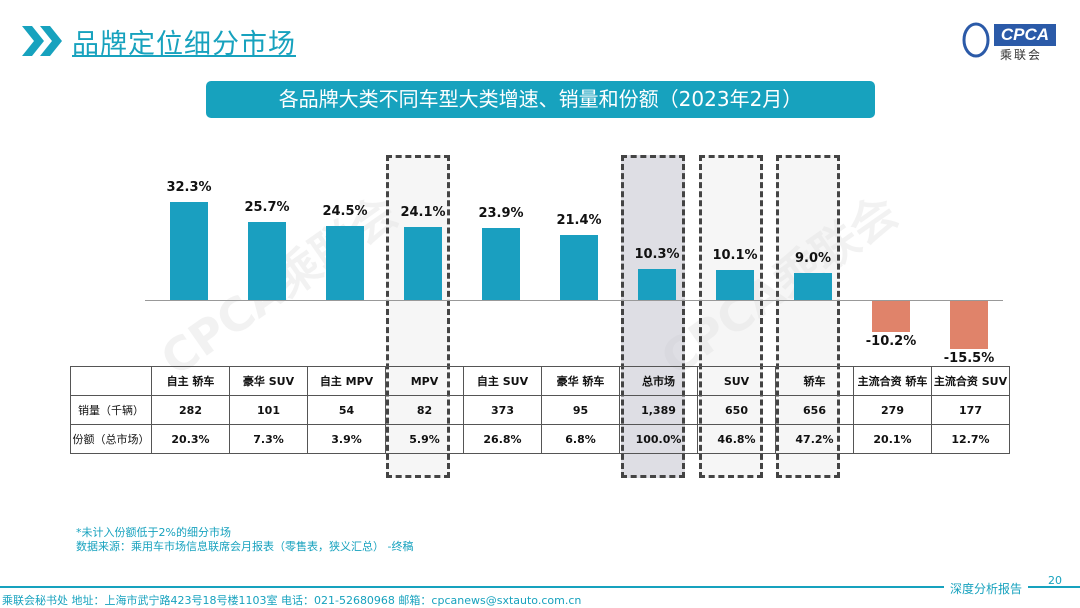 This screenshot has height=608, width=1080. What do you see at coordinates (574, 300) in the screenshot?
I see `zero-axis` at bounding box center [574, 300].